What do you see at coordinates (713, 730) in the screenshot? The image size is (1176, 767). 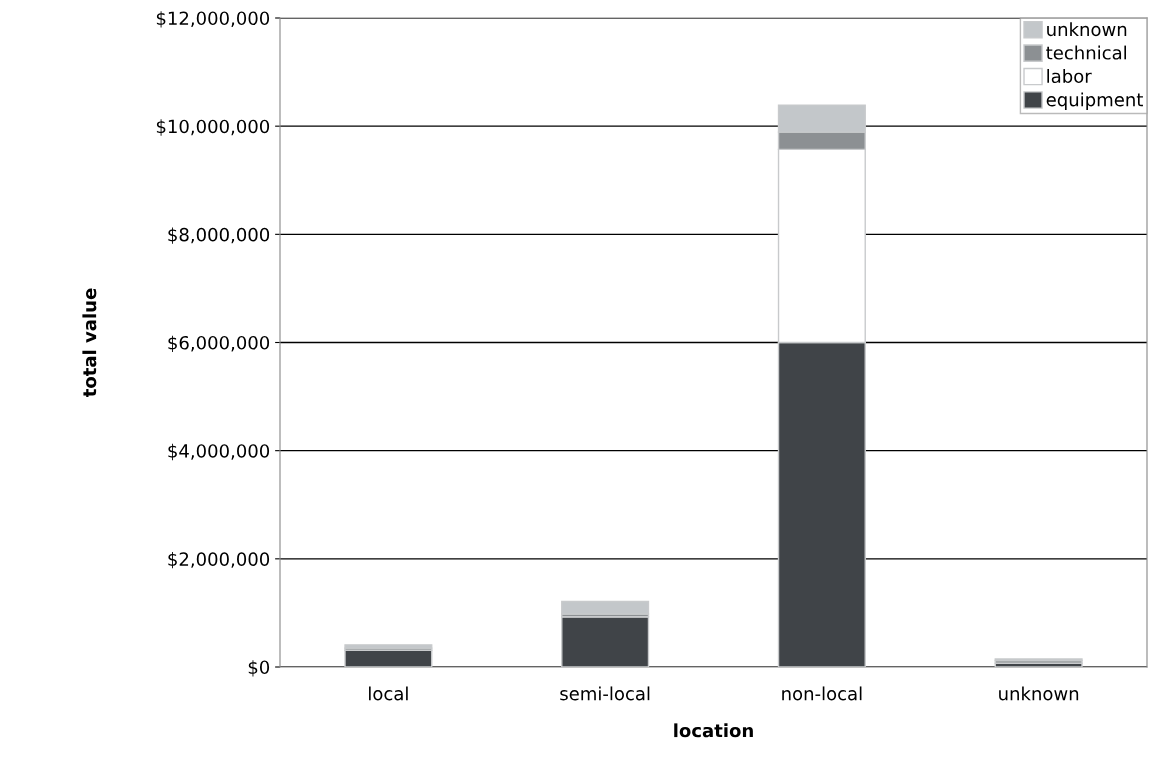 I see `x-axis-title: location` at bounding box center [713, 730].